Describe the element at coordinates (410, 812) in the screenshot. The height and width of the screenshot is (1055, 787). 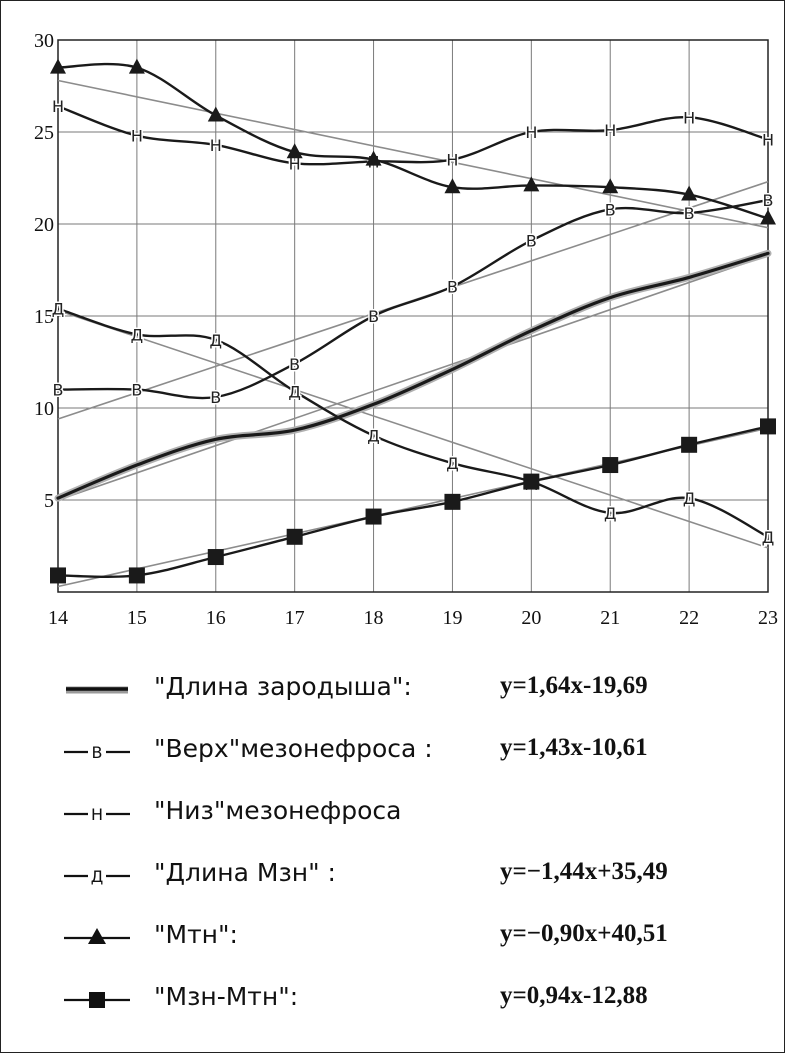
I see `legend-row: Н "Низ"мезонефроса` at that location.